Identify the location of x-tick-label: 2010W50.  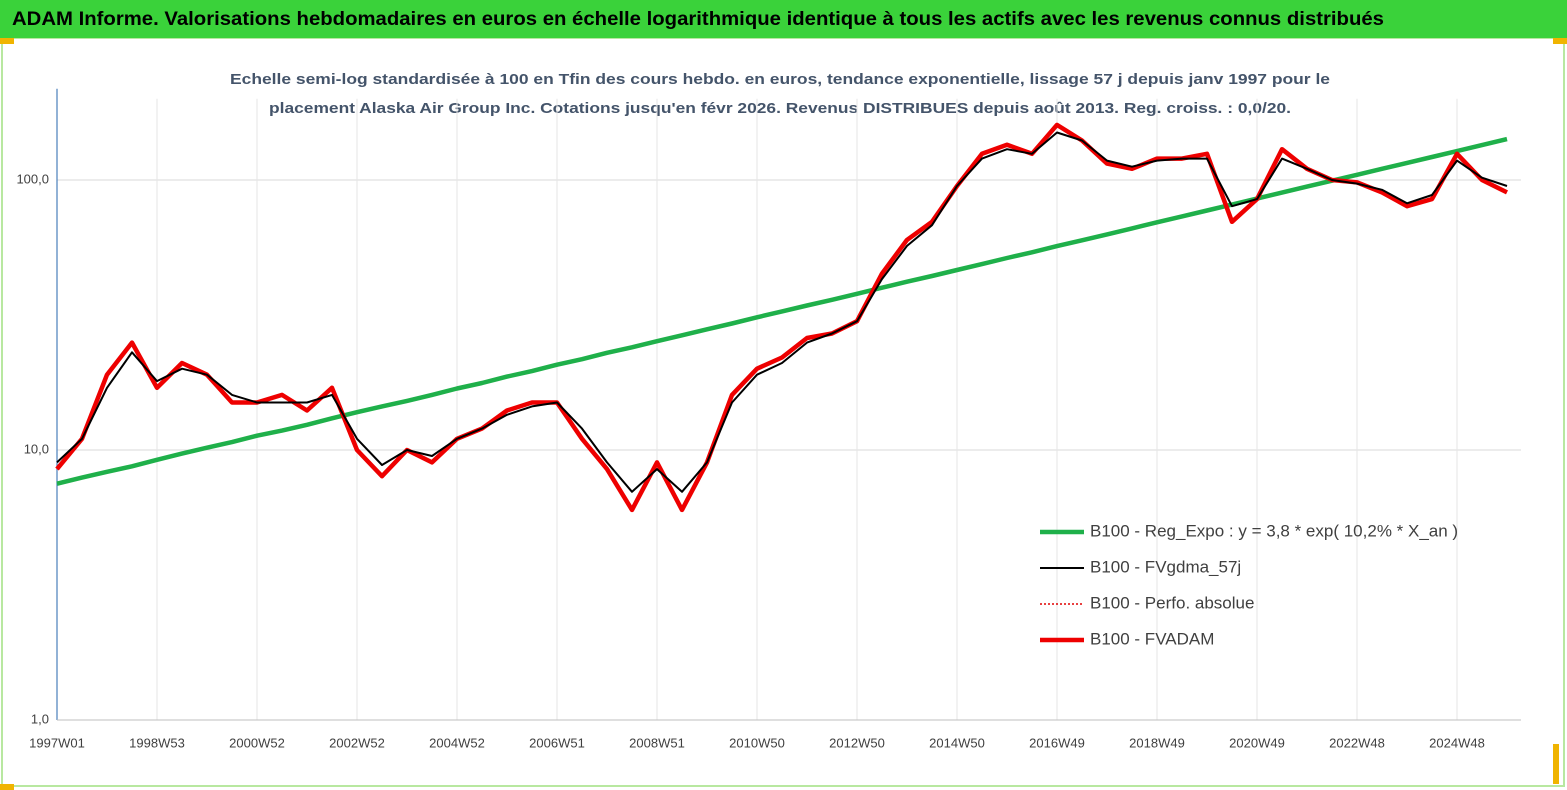
(757, 742).